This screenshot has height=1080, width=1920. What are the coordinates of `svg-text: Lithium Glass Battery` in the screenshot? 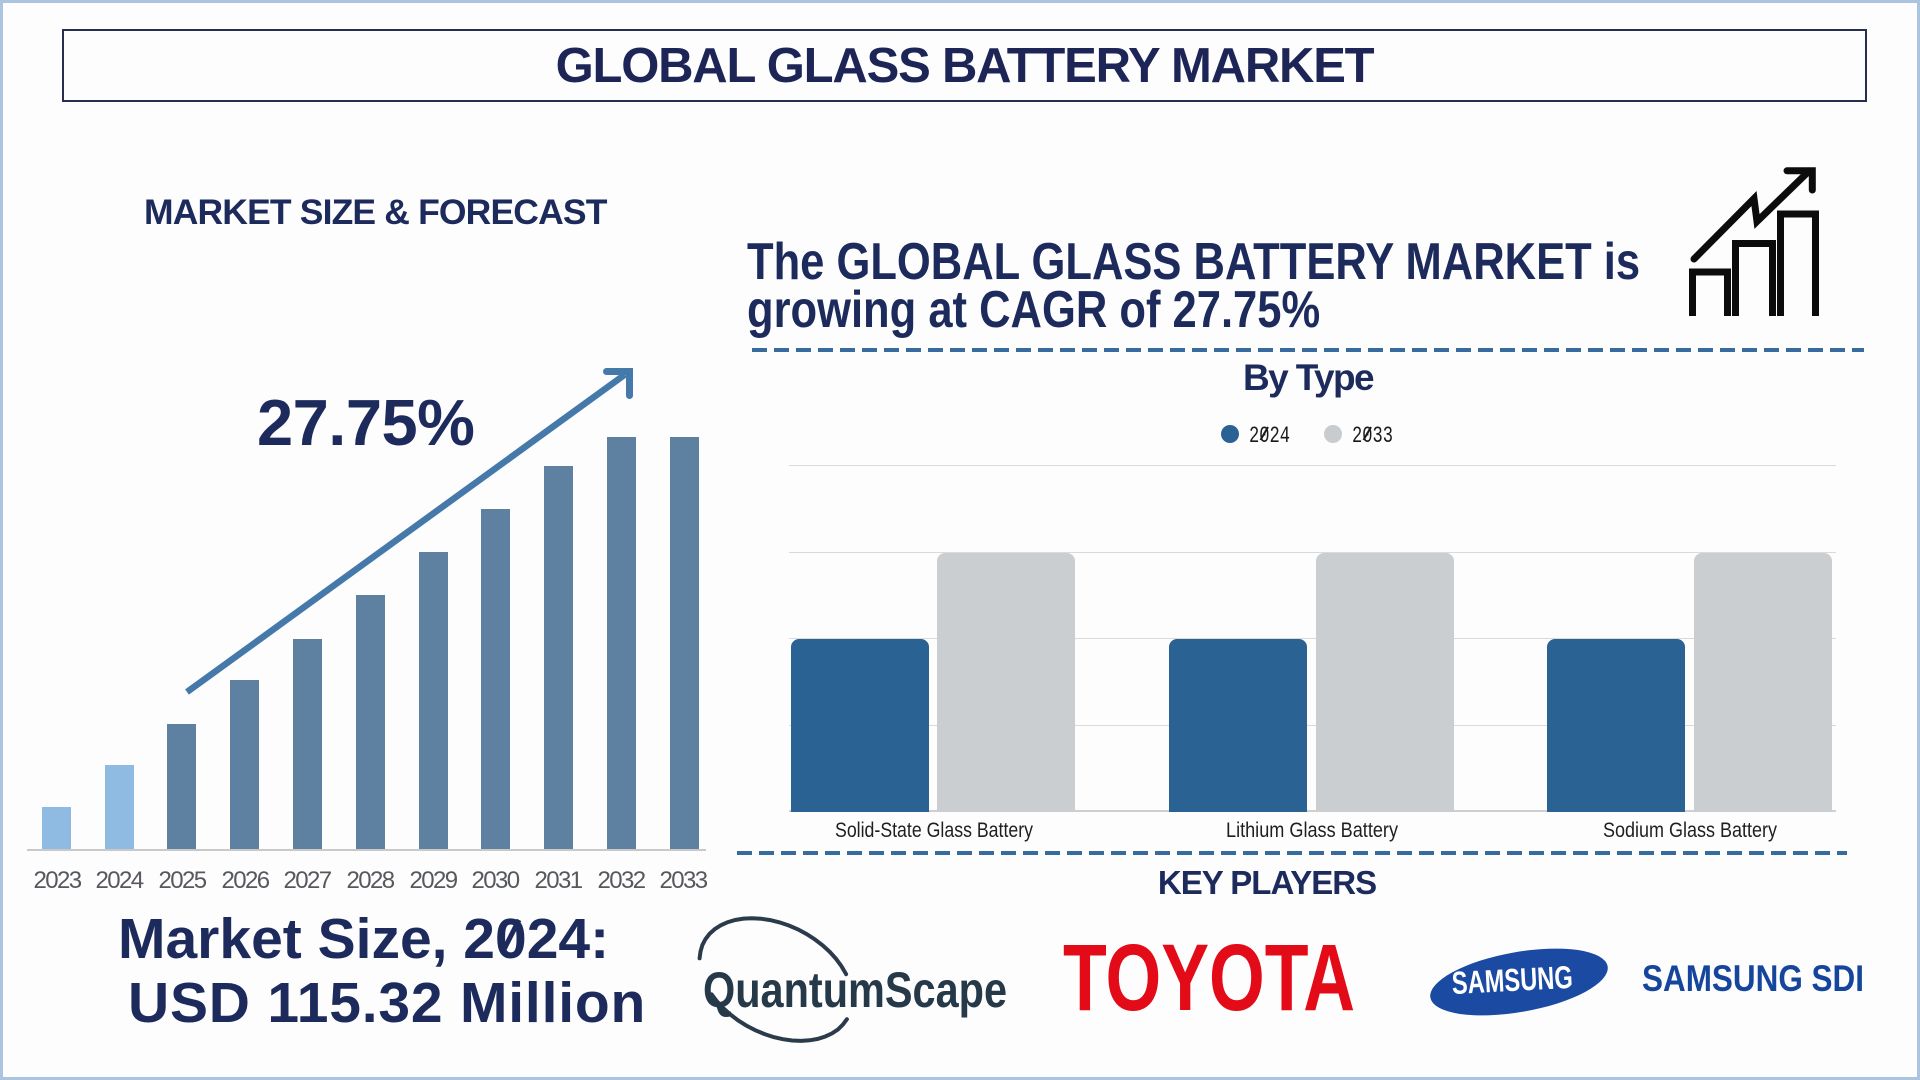 It's located at (1312, 830).